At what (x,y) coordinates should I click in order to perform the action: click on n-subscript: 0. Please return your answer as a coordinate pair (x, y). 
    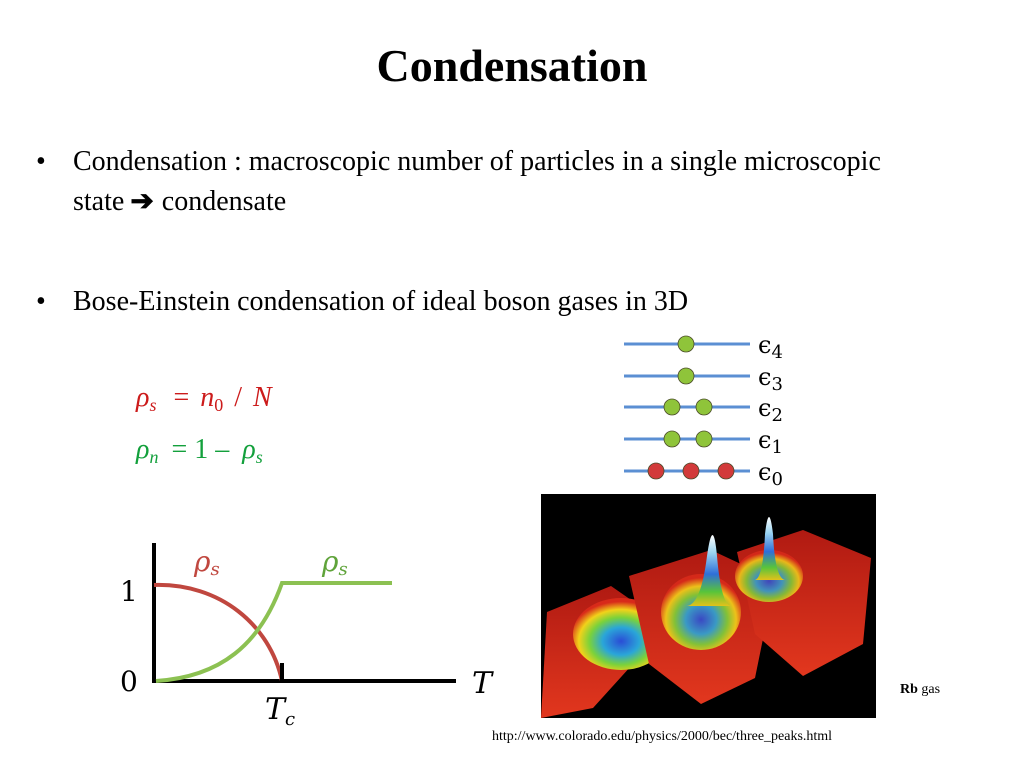
    Looking at the image, I should click on (219, 405).